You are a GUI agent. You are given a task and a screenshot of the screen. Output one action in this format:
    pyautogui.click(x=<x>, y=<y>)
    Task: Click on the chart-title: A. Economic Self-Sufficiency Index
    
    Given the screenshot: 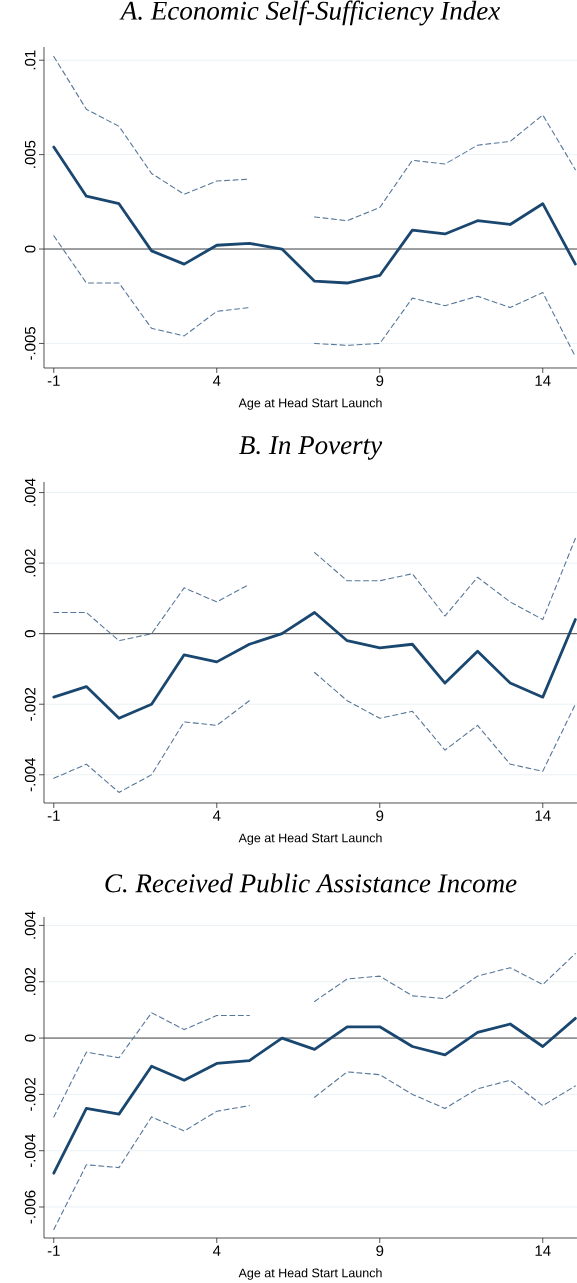 What is the action you would take?
    pyautogui.click(x=310, y=13)
    